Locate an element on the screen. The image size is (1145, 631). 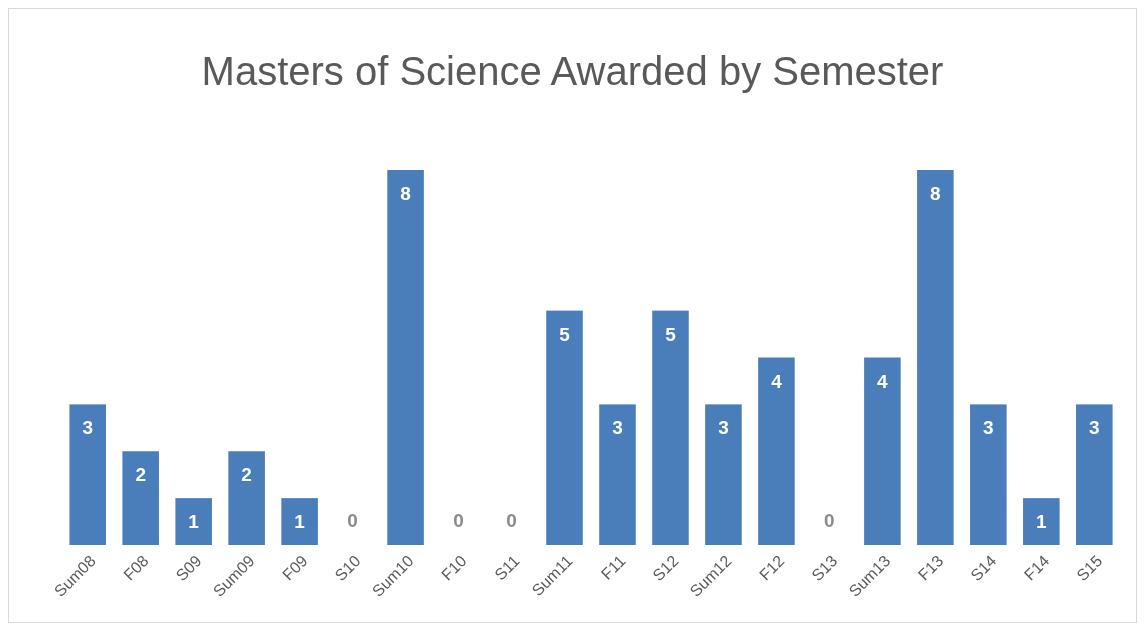
x-tick-label: S13 is located at coordinates (824, 568).